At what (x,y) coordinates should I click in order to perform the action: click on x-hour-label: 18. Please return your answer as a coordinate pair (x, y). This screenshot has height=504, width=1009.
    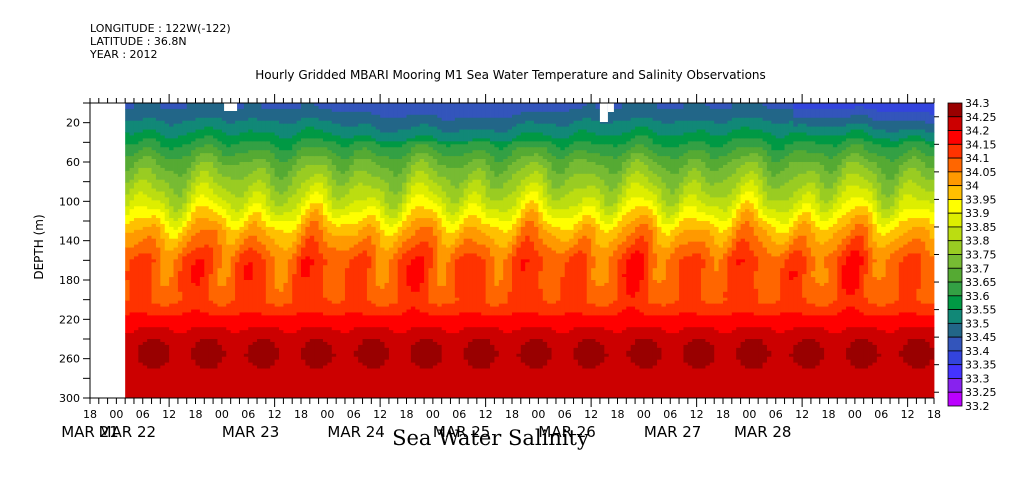
    Looking at the image, I should click on (934, 414).